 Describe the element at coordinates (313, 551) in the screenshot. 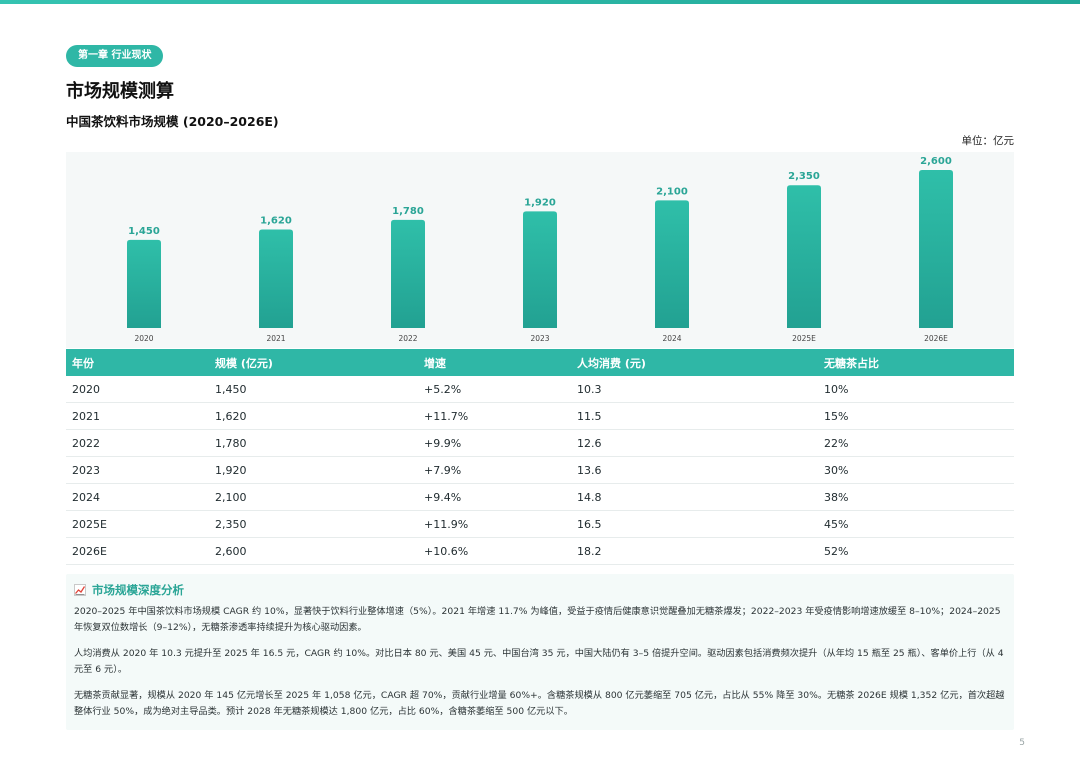

I see `table-cell: 2,600` at that location.